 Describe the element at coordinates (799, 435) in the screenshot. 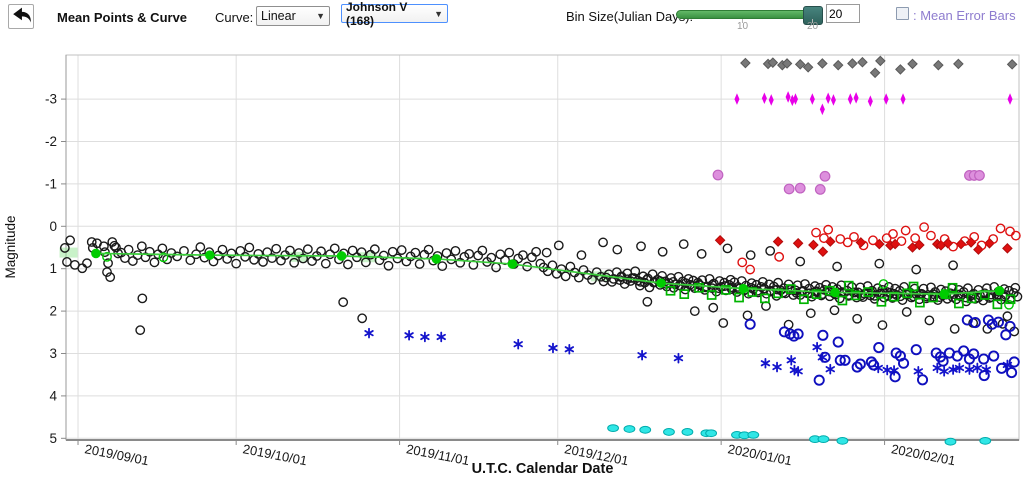

I see `series-cyan-ellipses` at that location.